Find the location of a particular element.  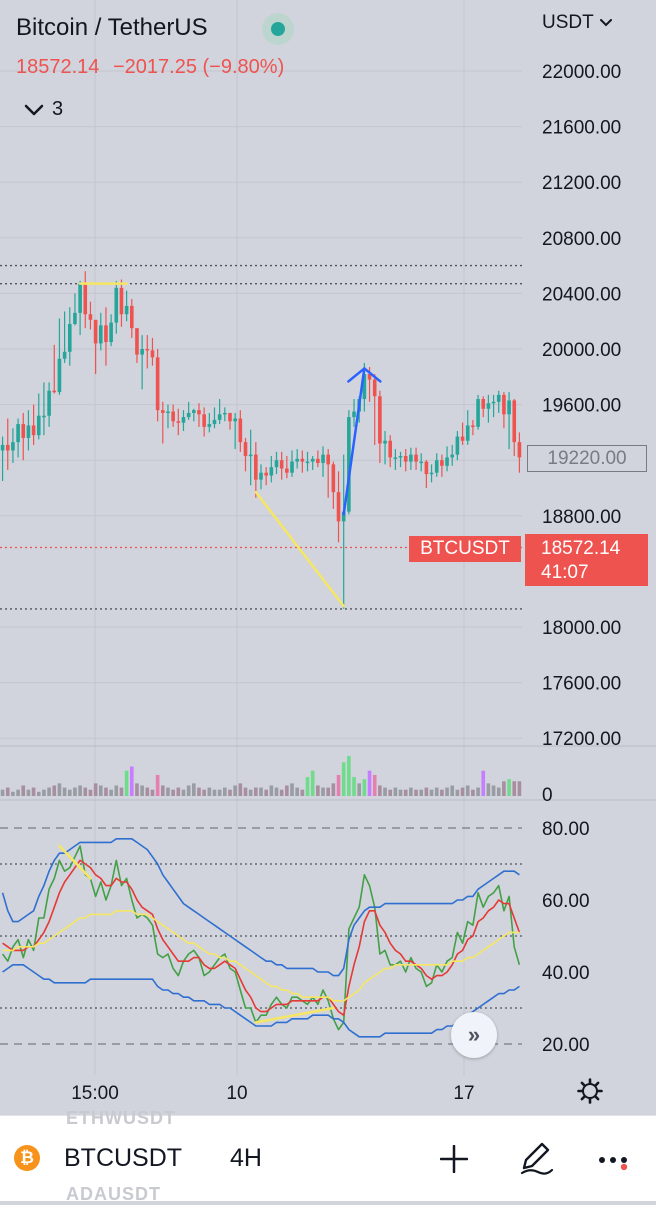

currency-selector: USDT is located at coordinates (577, 23).